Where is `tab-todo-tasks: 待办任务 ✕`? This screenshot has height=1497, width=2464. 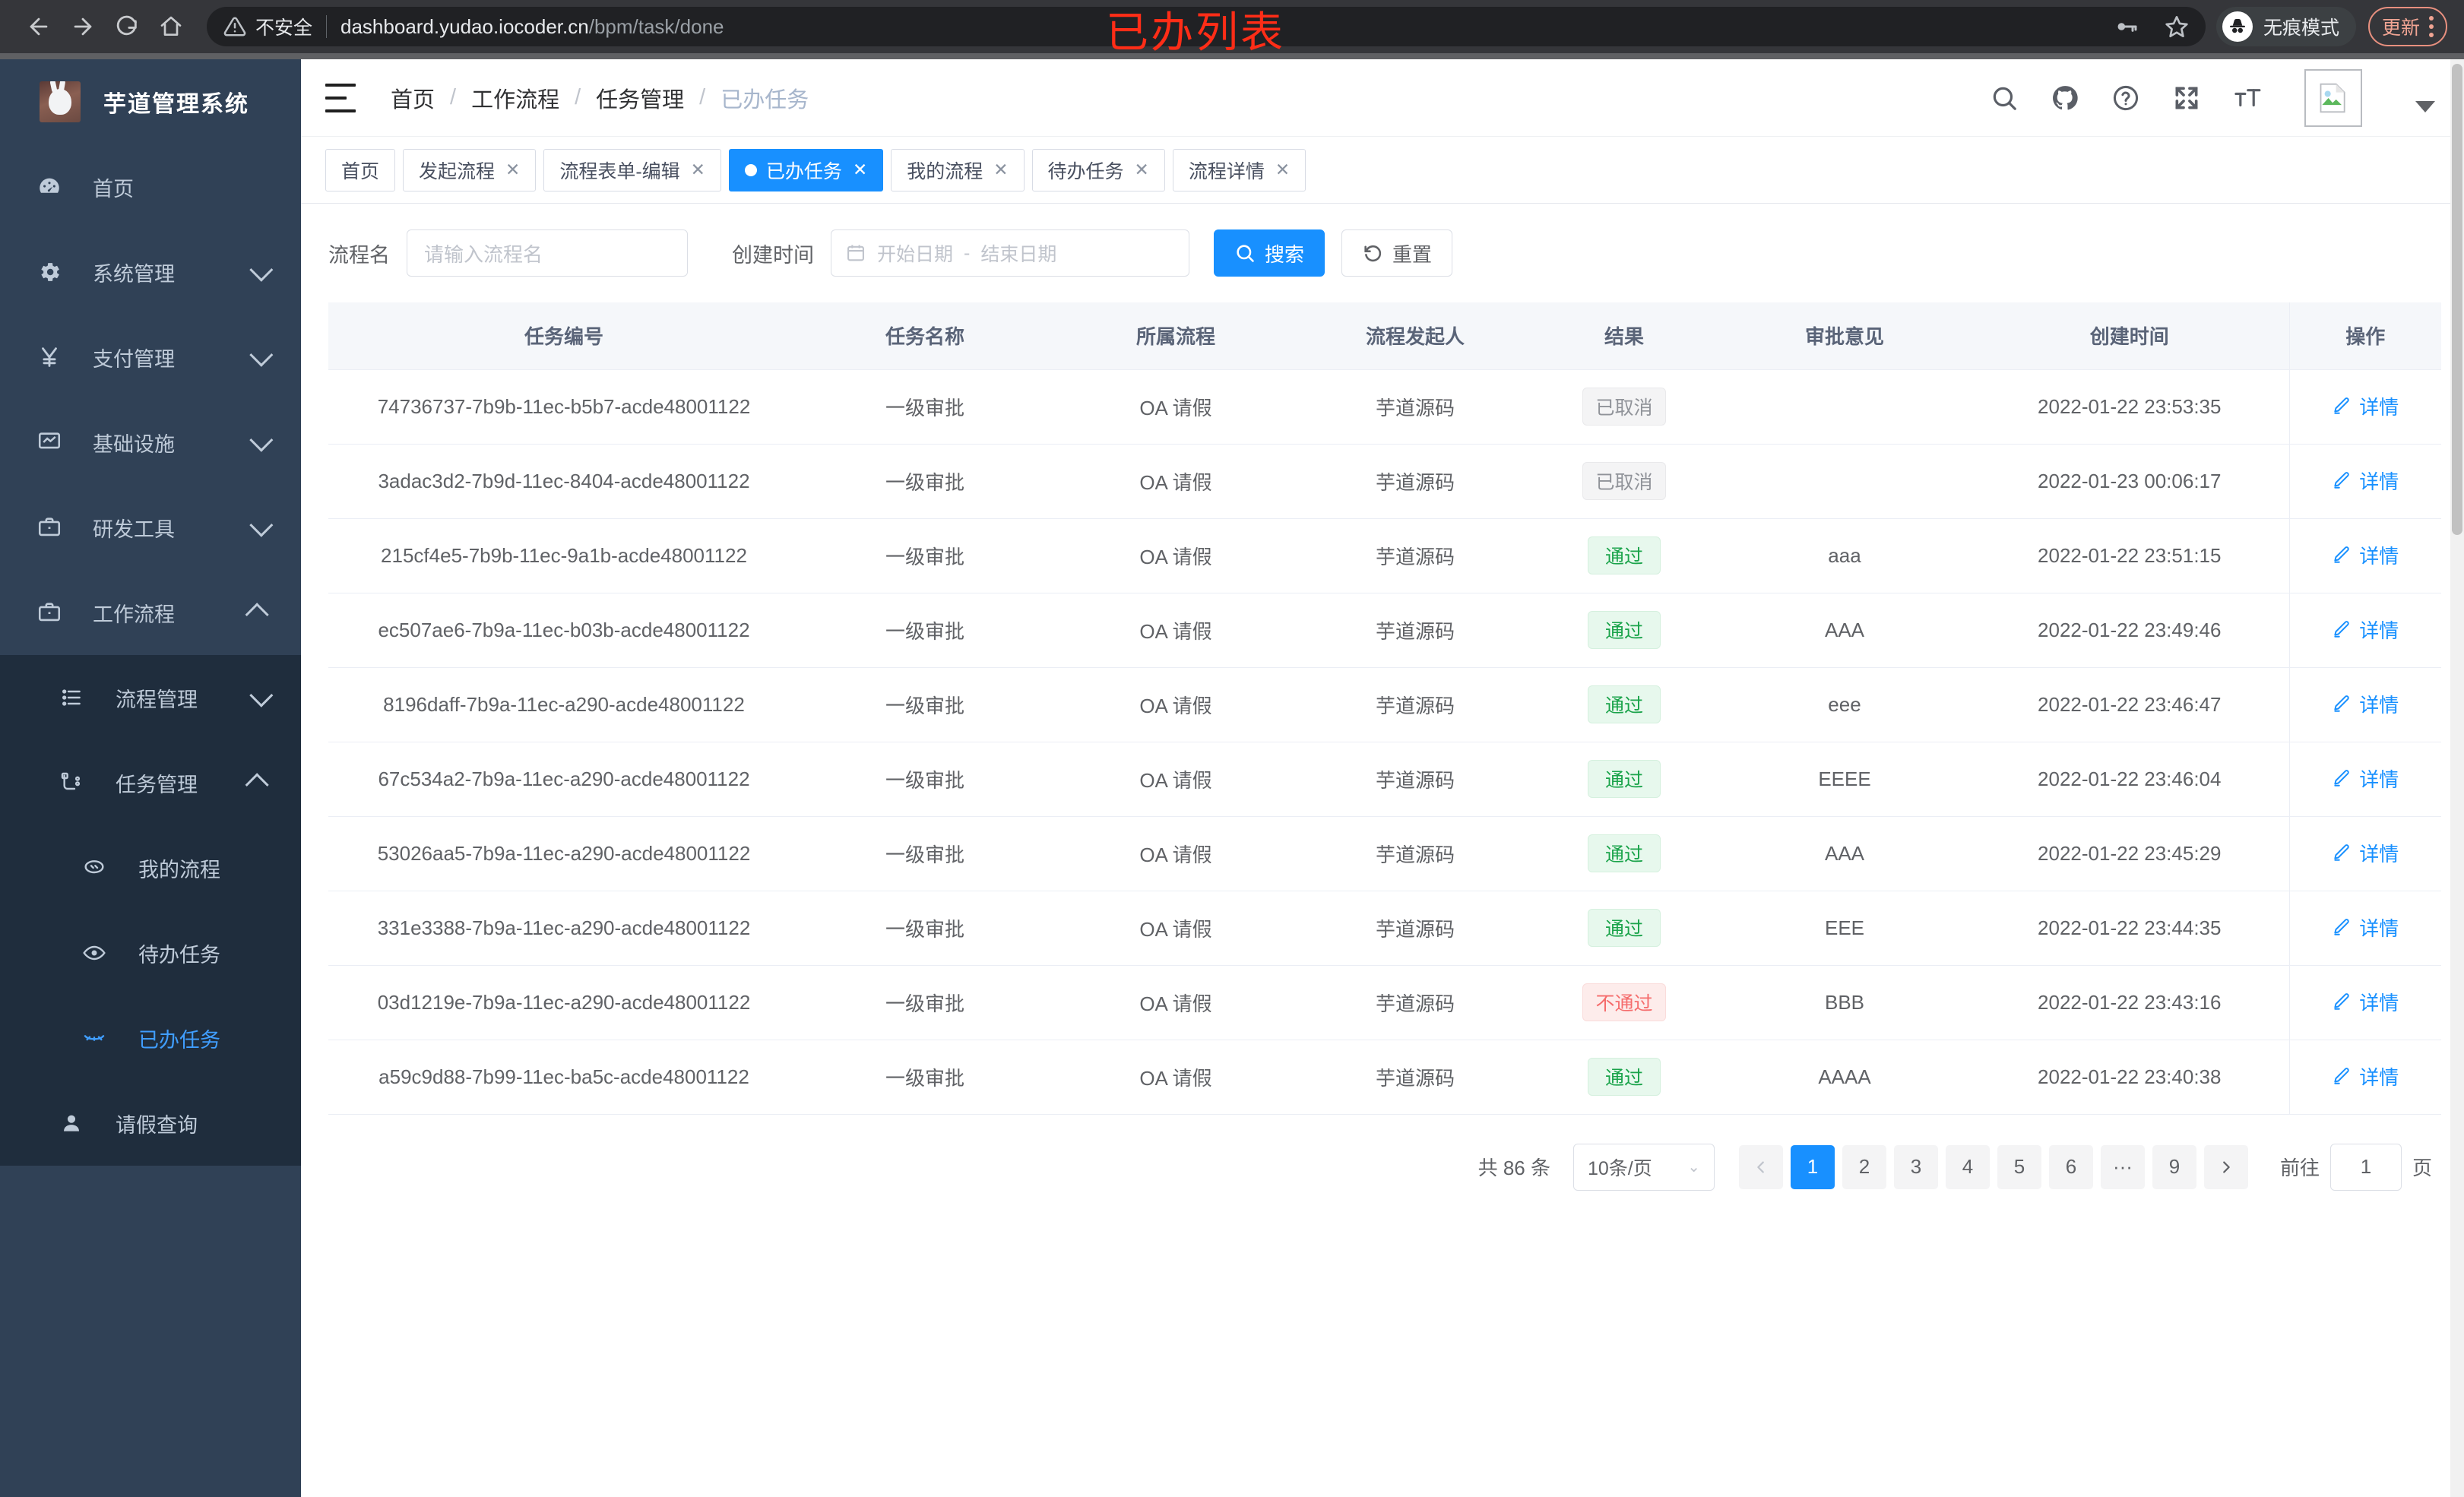 tab-todo-tasks: 待办任务 ✕ is located at coordinates (1098, 169).